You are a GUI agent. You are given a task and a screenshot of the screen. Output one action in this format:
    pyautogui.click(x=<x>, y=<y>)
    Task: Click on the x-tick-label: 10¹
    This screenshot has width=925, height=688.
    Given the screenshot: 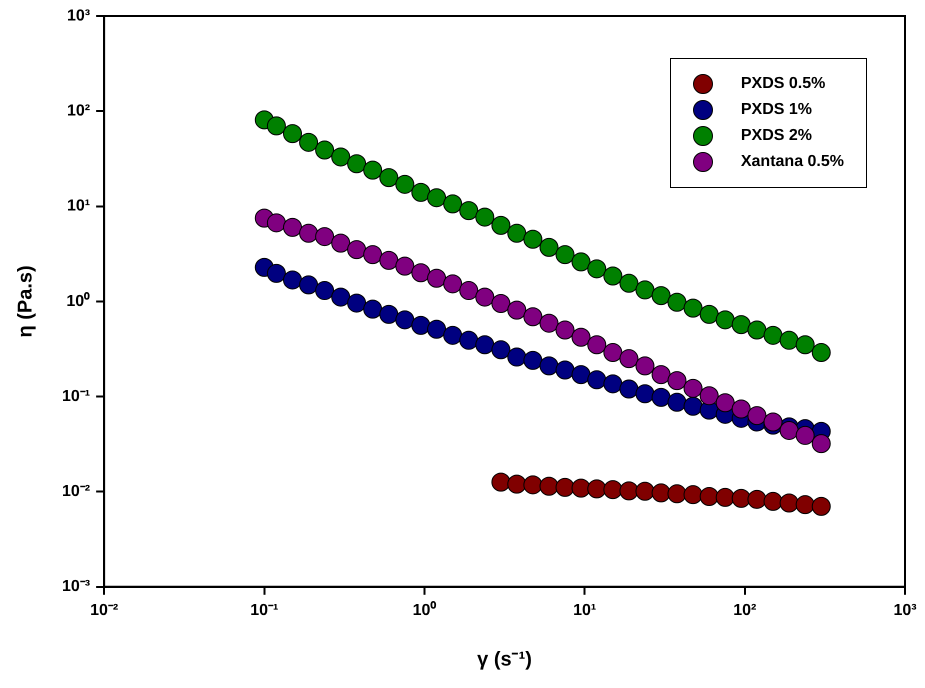 What is the action you would take?
    pyautogui.click(x=584, y=610)
    